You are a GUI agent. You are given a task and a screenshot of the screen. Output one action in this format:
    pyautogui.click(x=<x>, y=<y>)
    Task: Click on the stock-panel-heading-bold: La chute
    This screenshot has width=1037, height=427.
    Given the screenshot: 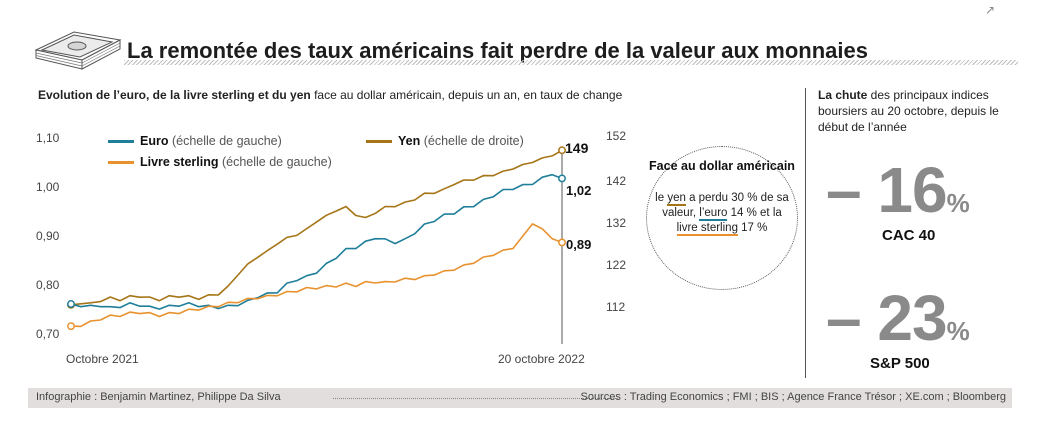 What is the action you would take?
    pyautogui.click(x=843, y=95)
    